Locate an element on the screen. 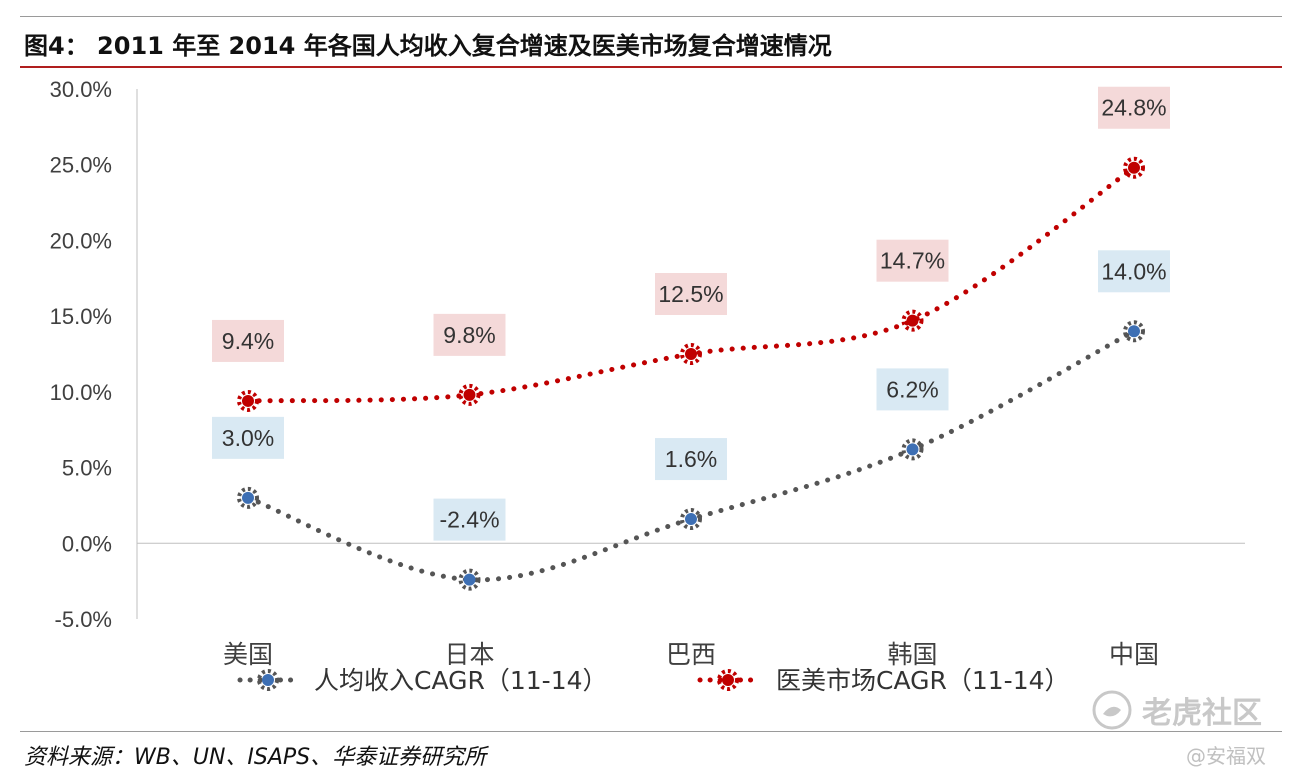  data-label-income: 6.2% is located at coordinates (912, 389).